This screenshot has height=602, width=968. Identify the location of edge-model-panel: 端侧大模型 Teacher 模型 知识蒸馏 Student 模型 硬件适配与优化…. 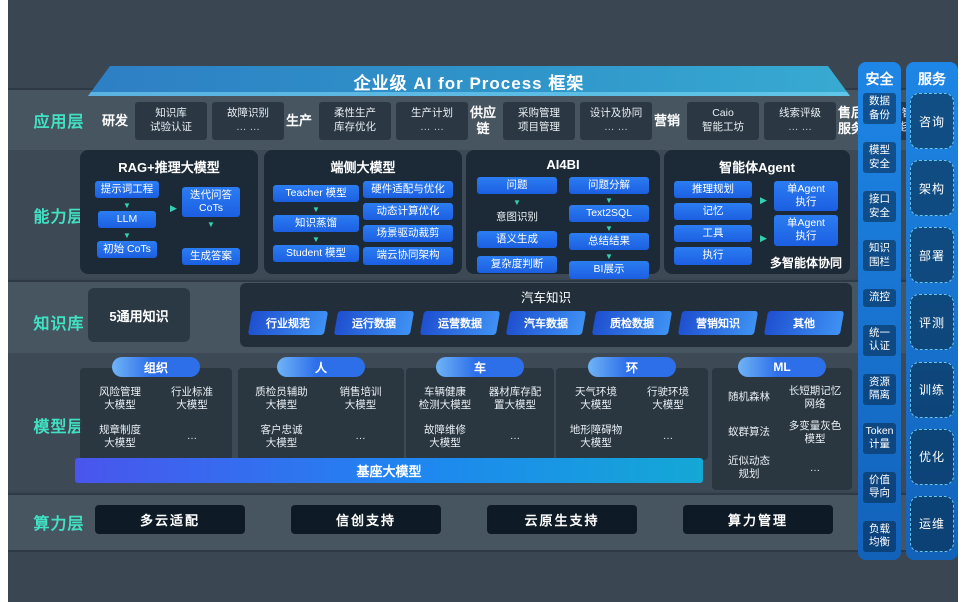
(363, 212).